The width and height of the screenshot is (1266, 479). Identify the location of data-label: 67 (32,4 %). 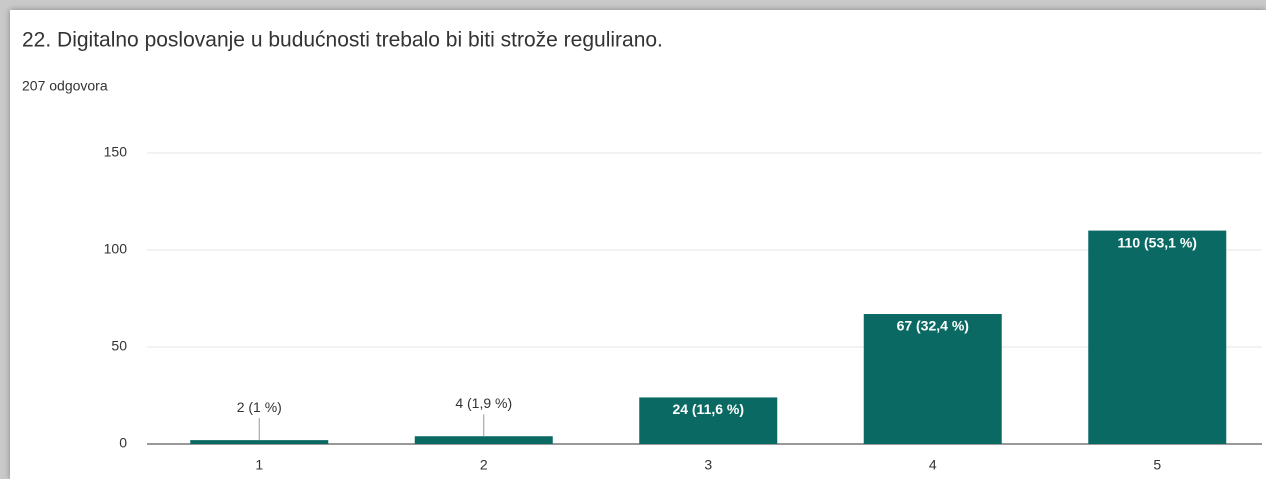
(933, 326).